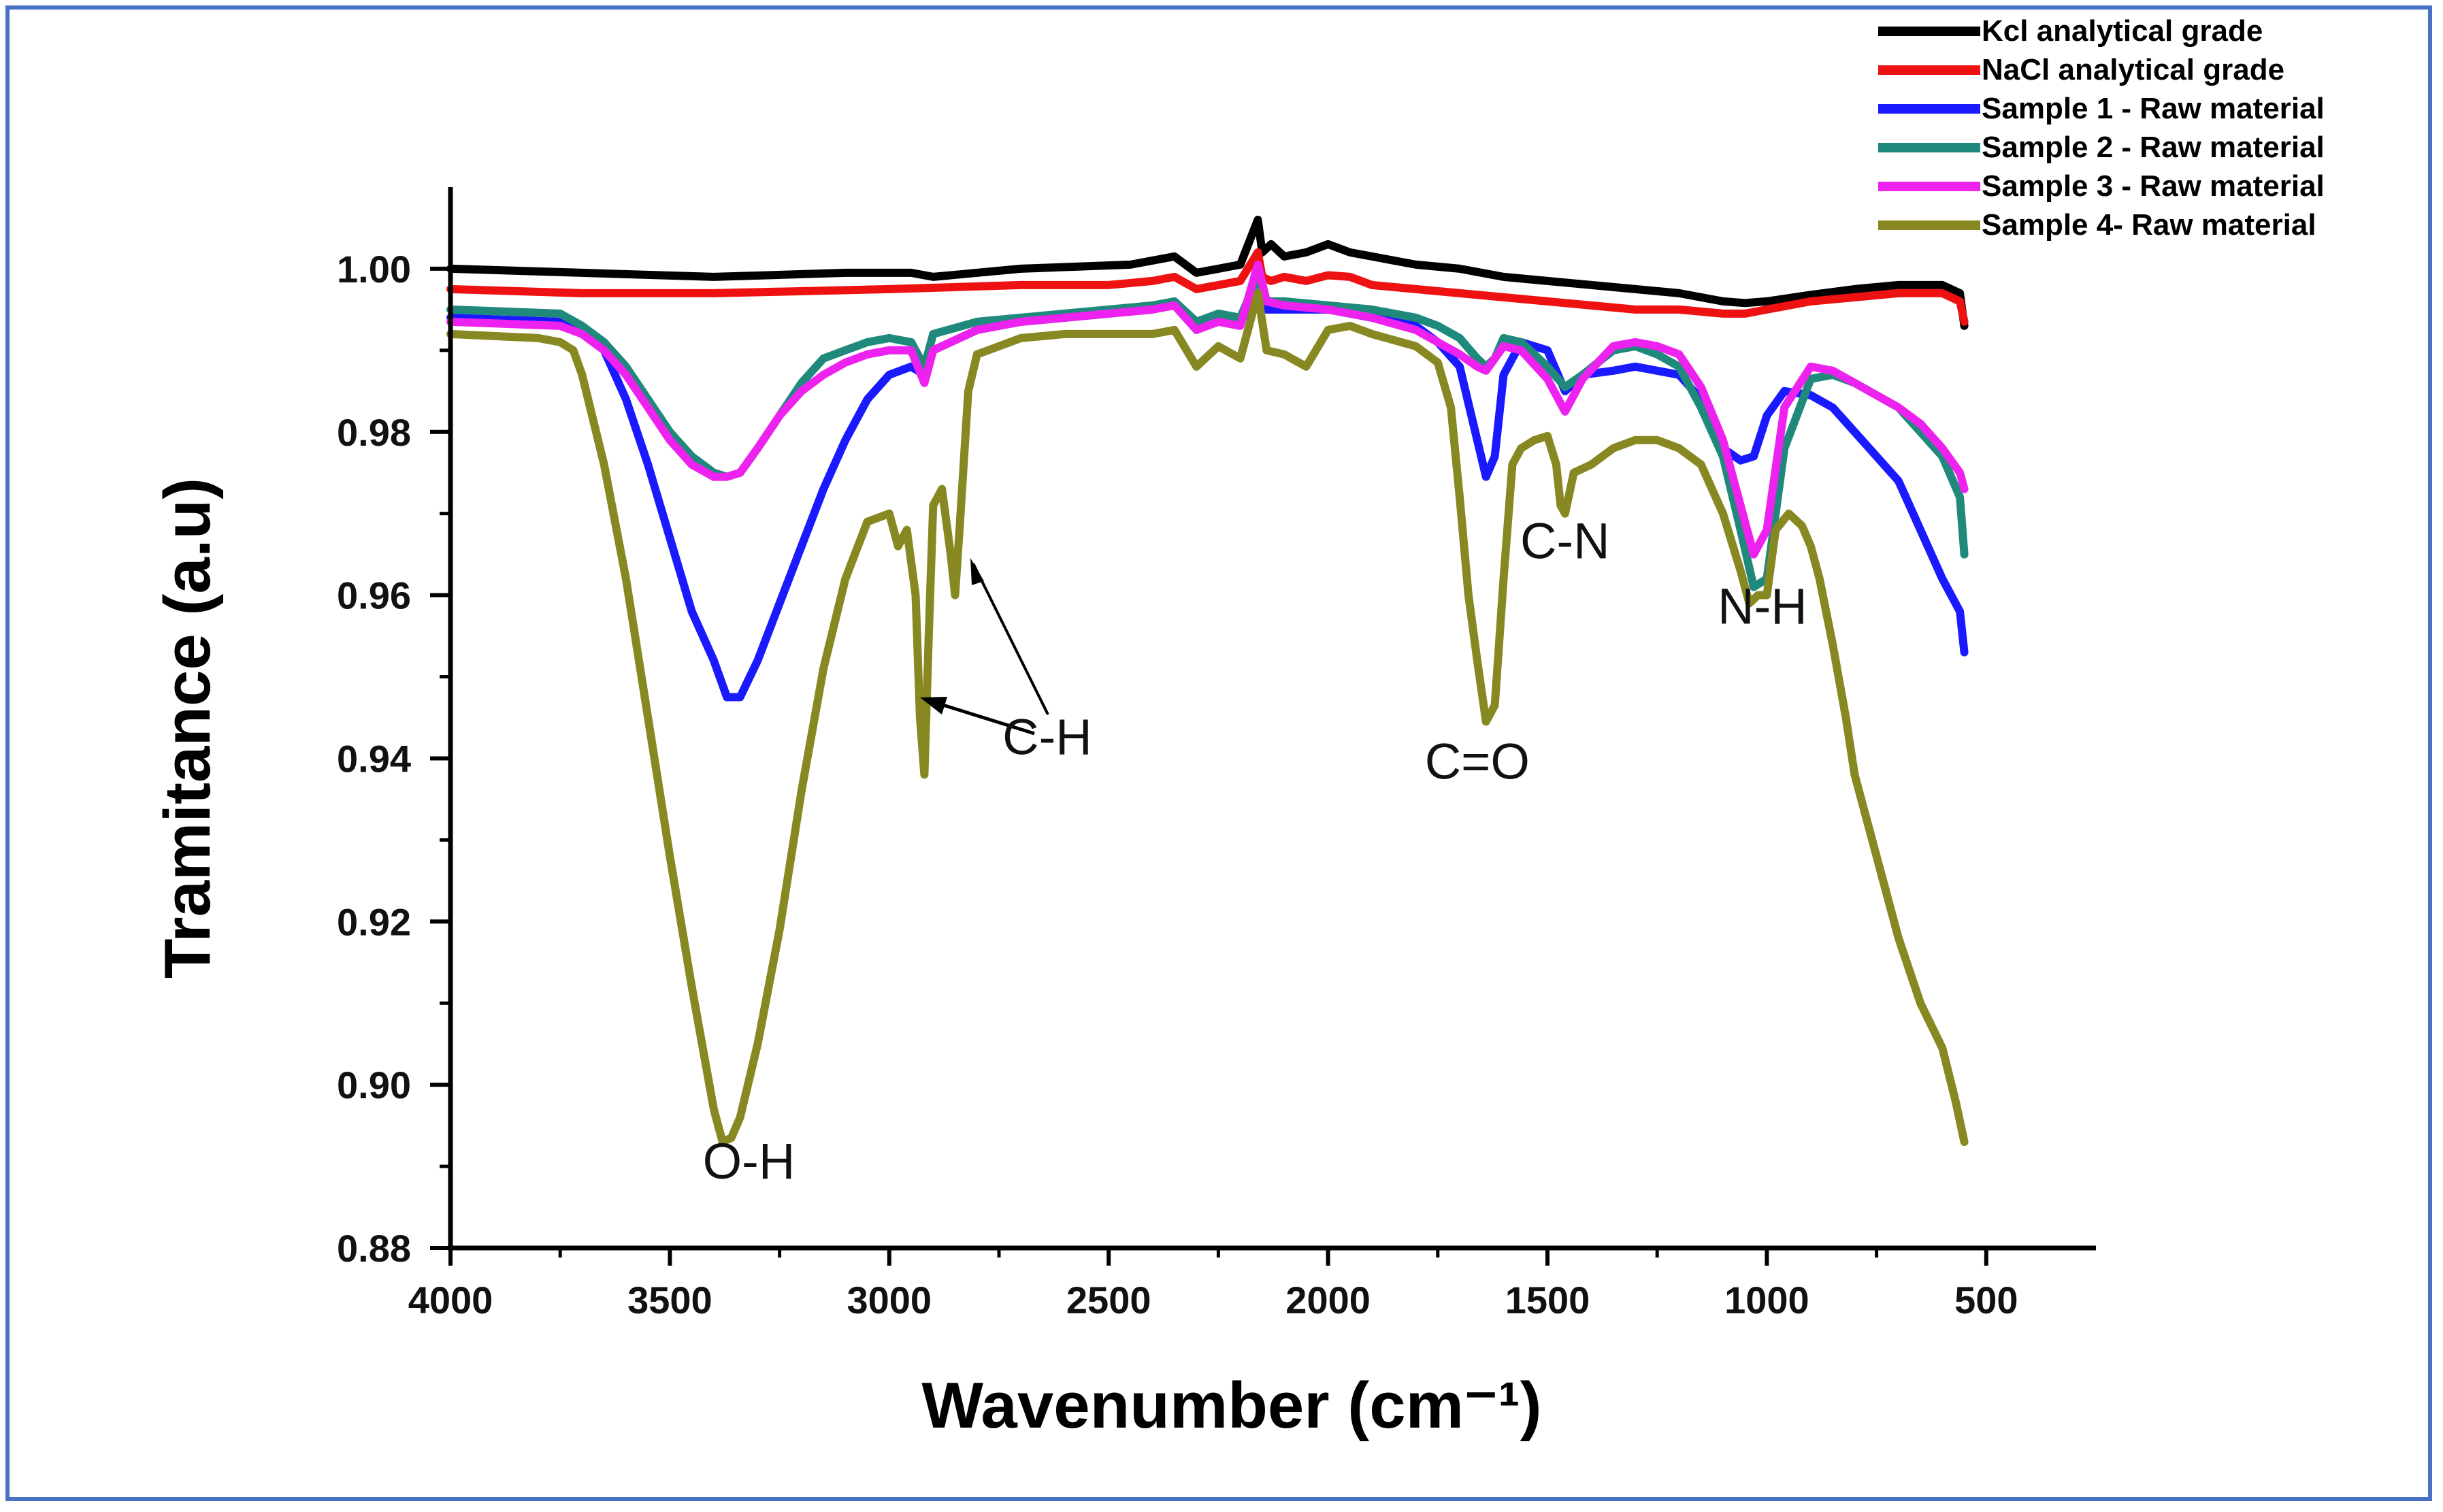 The image size is (2443, 1512). I want to click on legend-label: Kcl analytical grade, so click(2122, 31).